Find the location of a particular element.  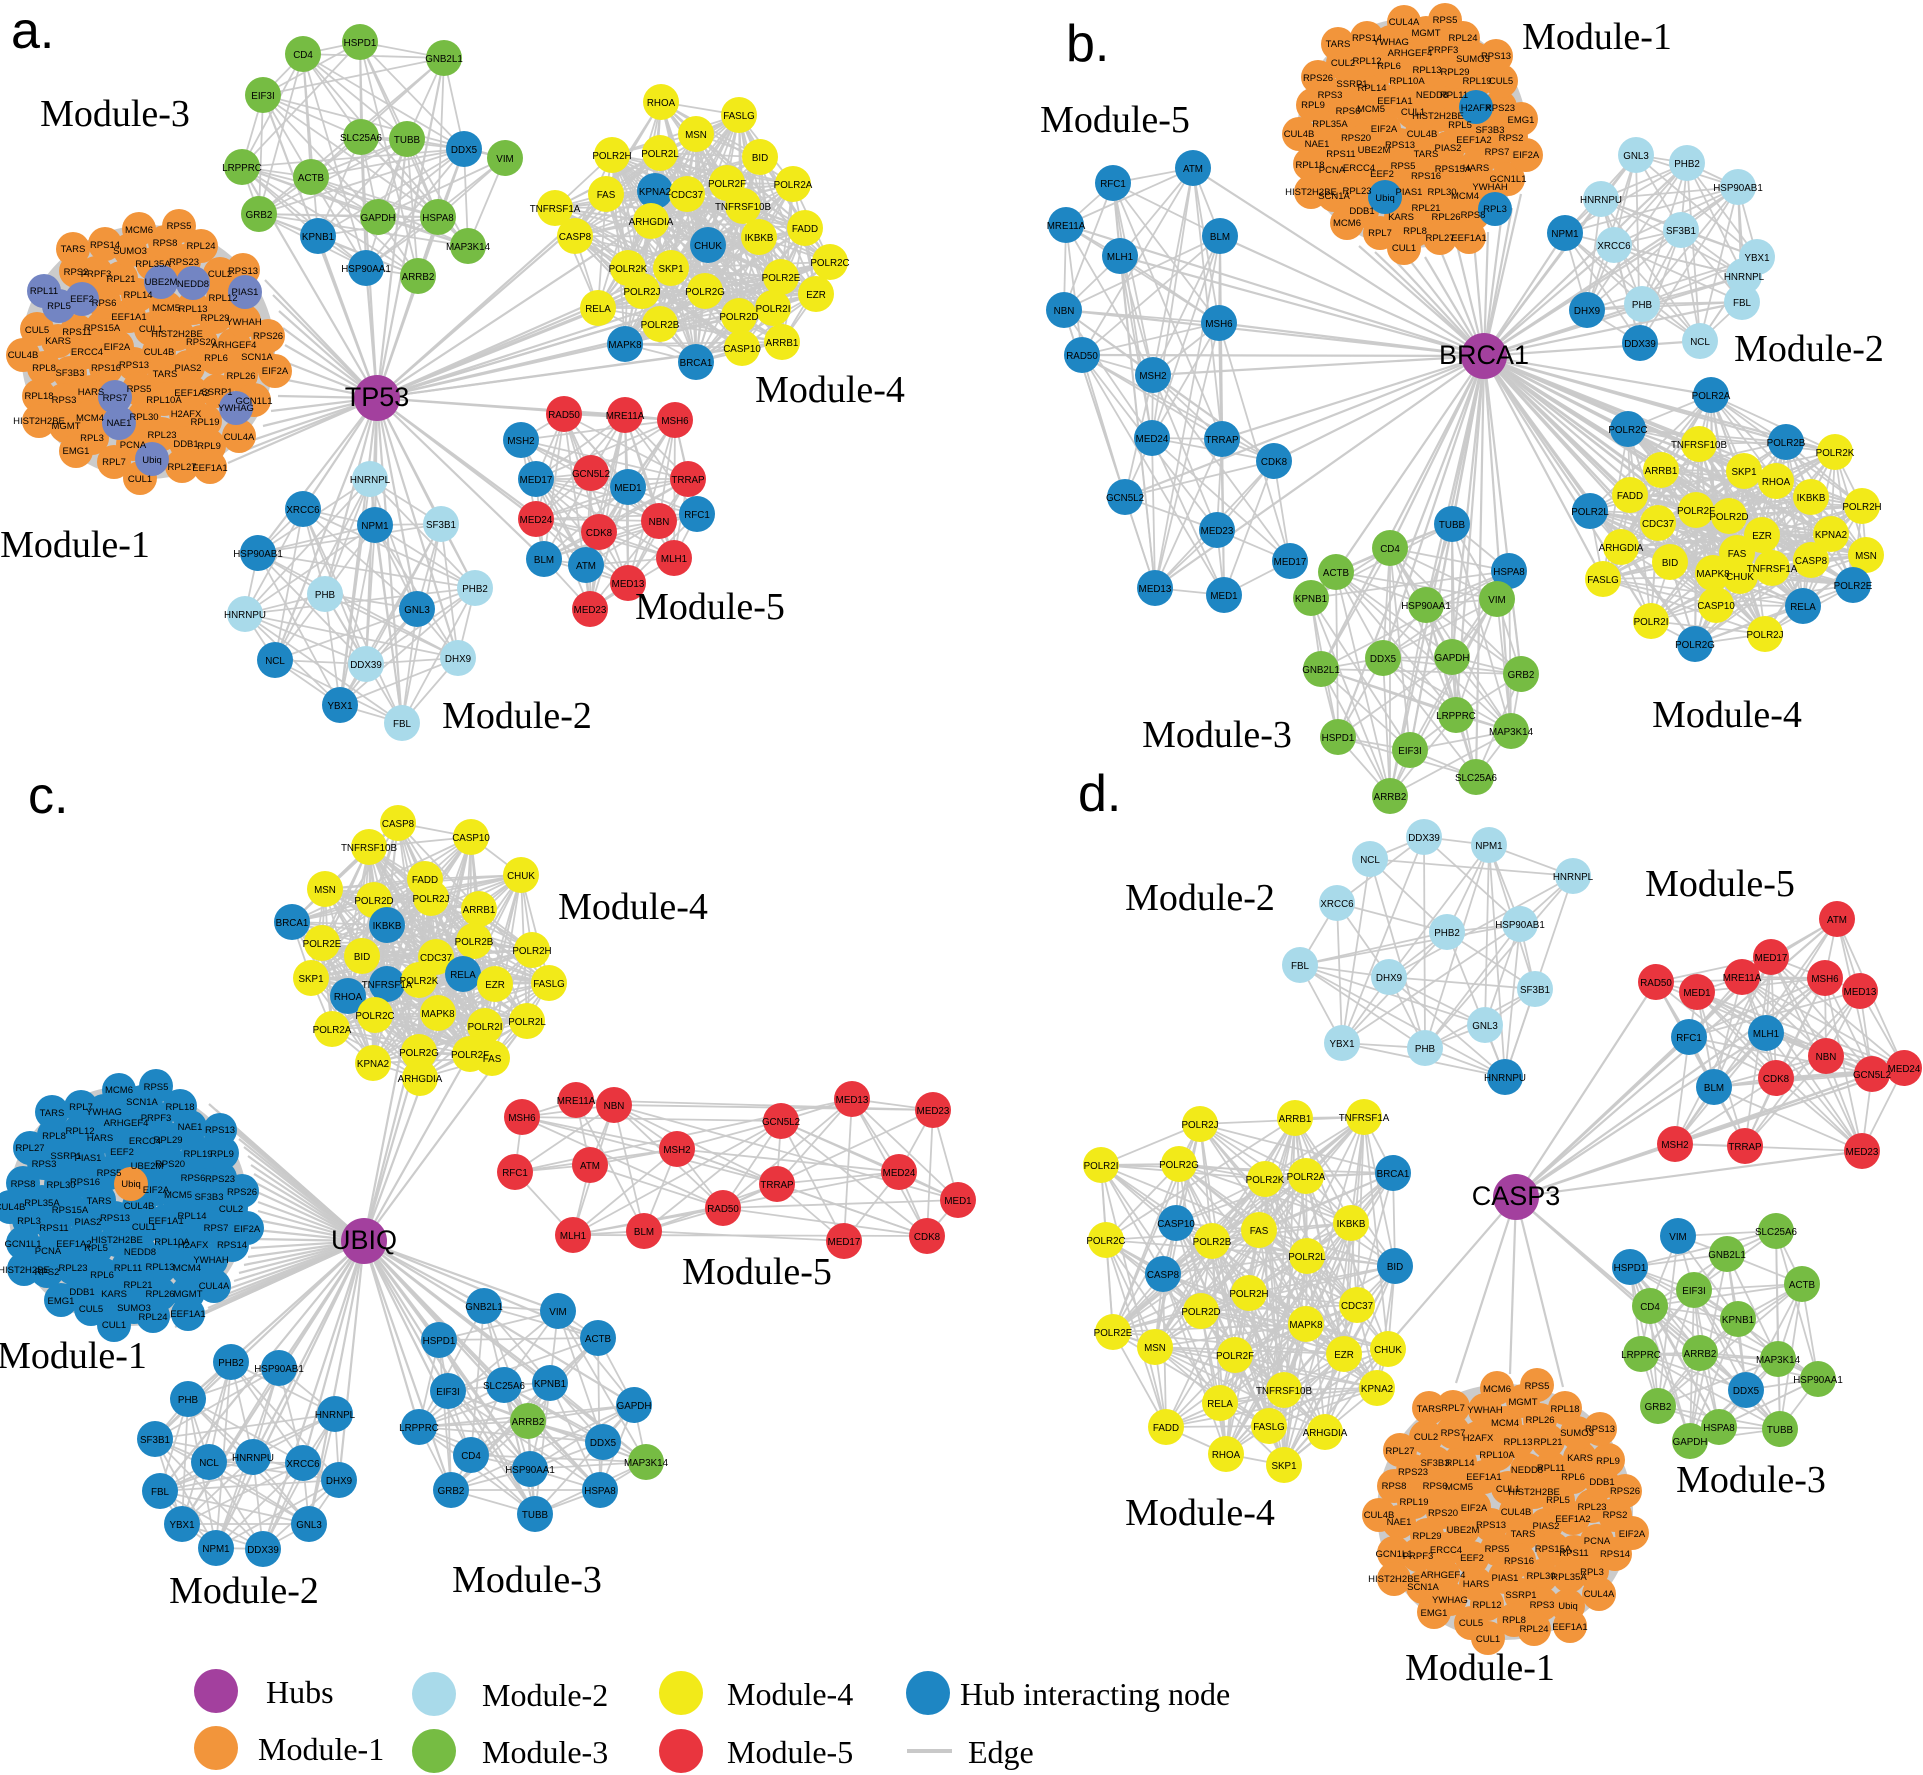

svg-text: RPS11 is located at coordinates (1340, 154).